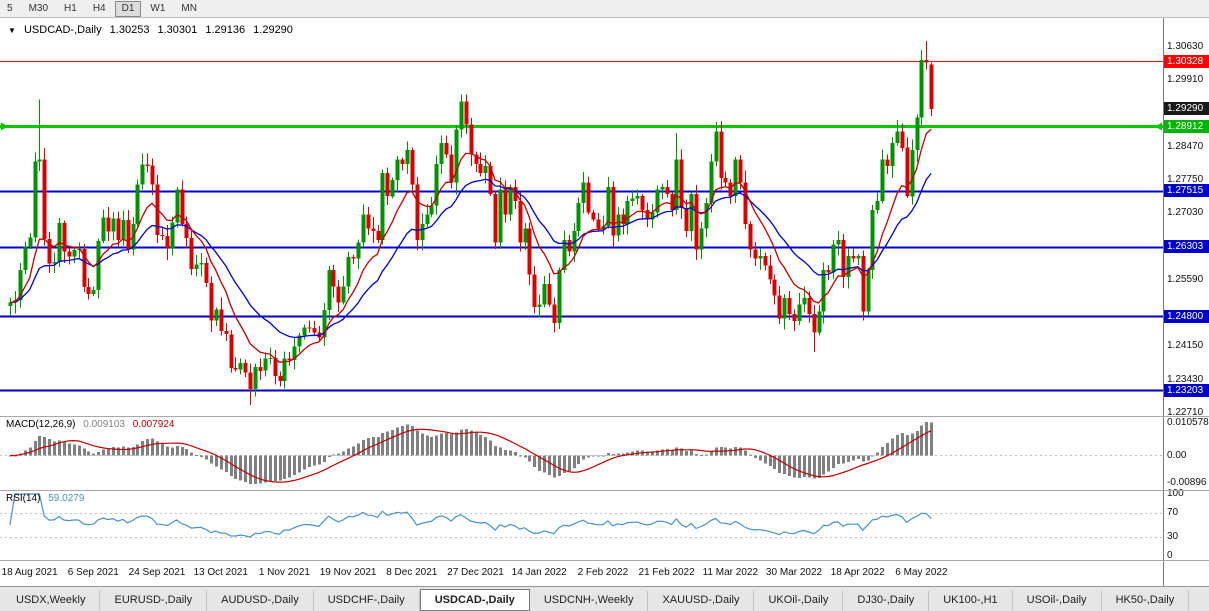 This screenshot has height=611, width=1209. Describe the element at coordinates (1186, 247) in the screenshot. I see `price-axis-badge: 1.26303` at that location.